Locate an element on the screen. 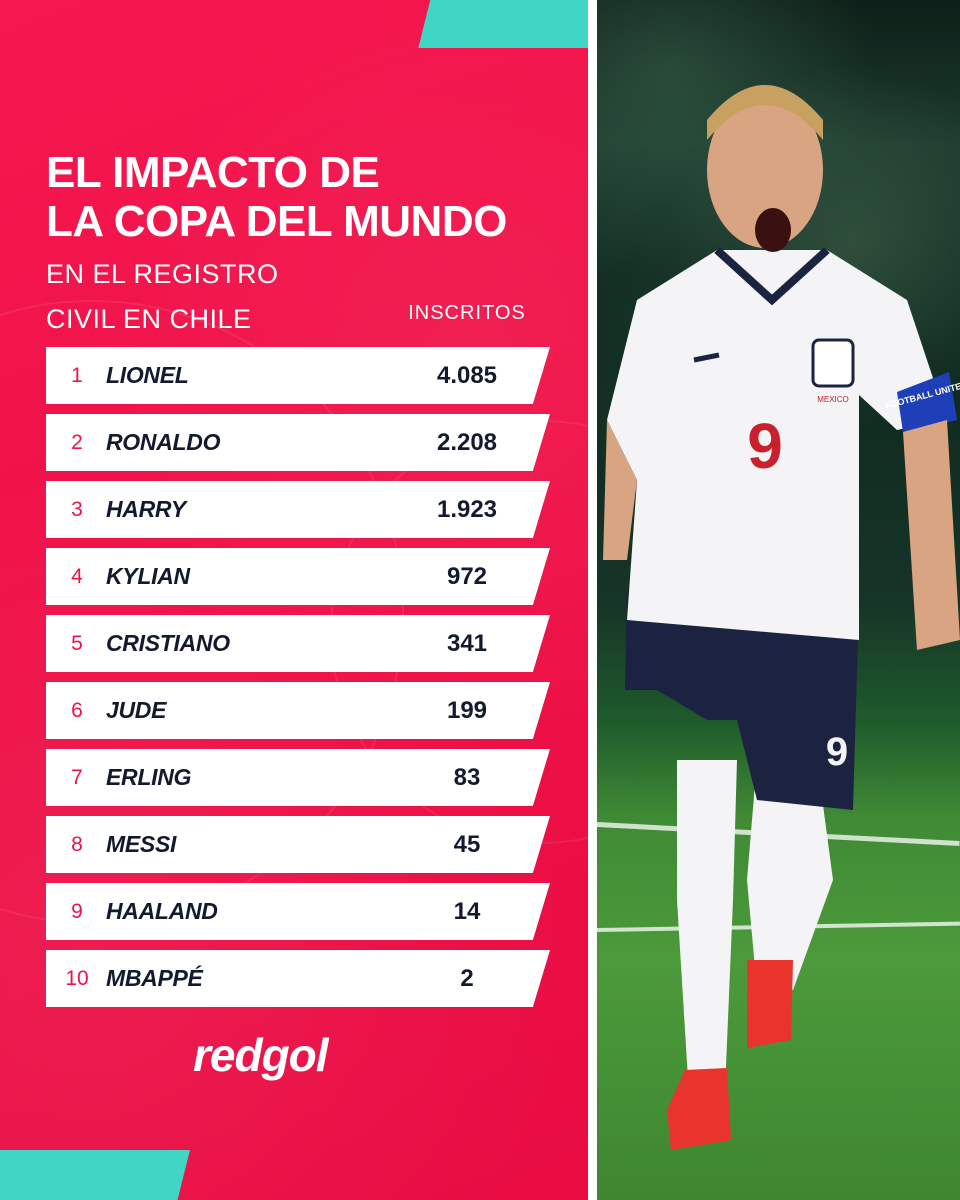  inscritos-count: 2 is located at coordinates (467, 978).